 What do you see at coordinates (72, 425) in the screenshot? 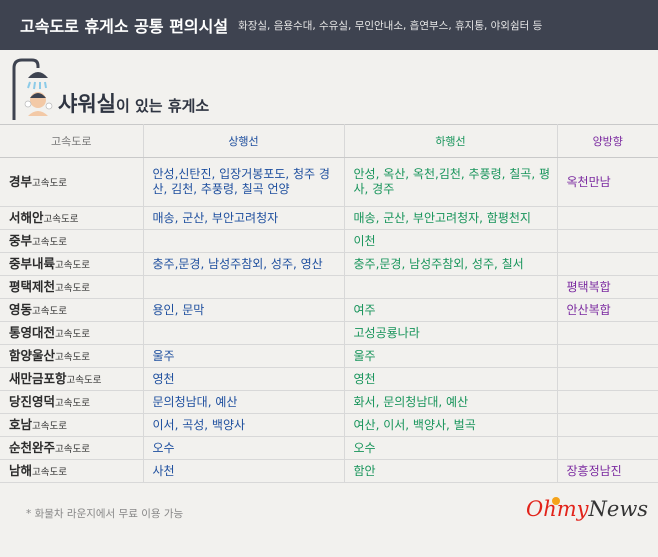
I see `road-cell: 호남고속도로` at bounding box center [72, 425].